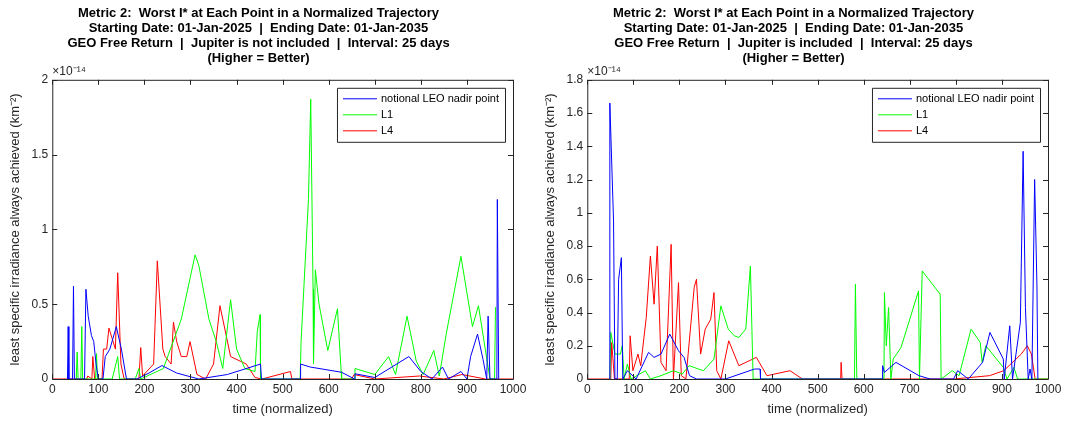  I want to click on y-tick-label: 0.6, so click(575, 278).